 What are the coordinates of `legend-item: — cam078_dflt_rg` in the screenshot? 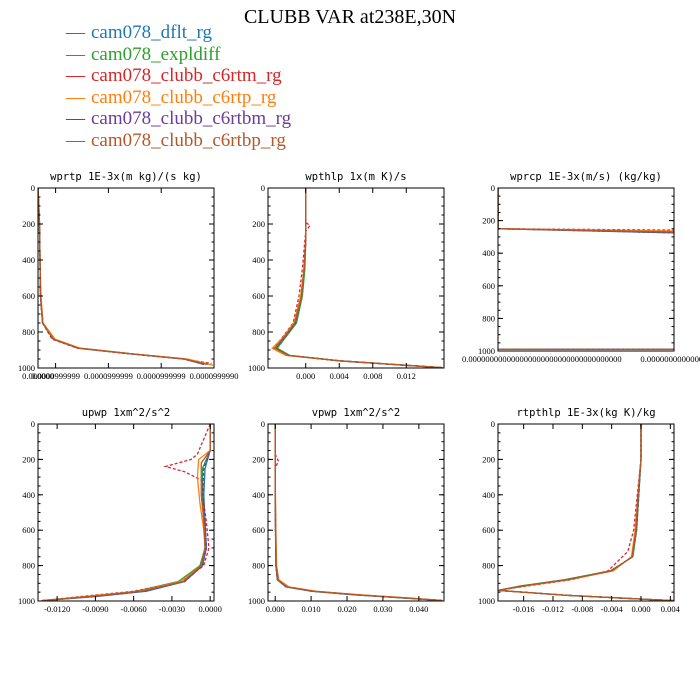 It's located at (178, 33).